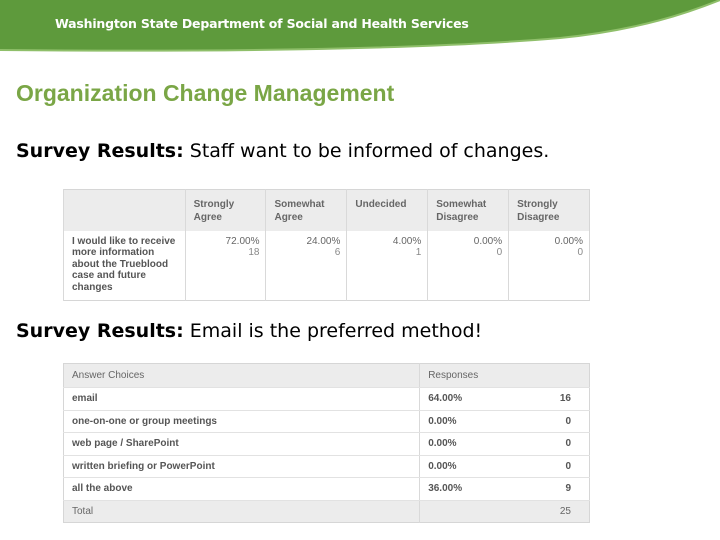 Image resolution: width=720 pixels, height=540 pixels. I want to click on value-cell: 72.00% 18, so click(225, 265).